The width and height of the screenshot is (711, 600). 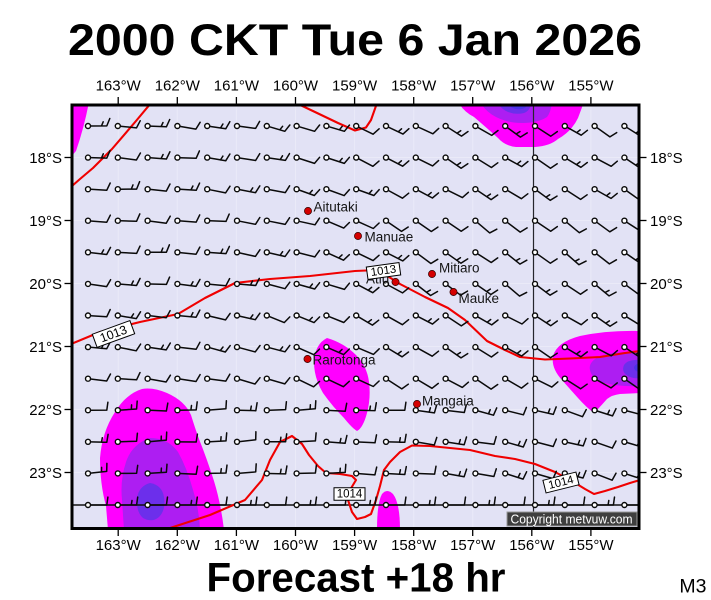 What do you see at coordinates (692, 587) in the screenshot?
I see `svg-text: M3` at bounding box center [692, 587].